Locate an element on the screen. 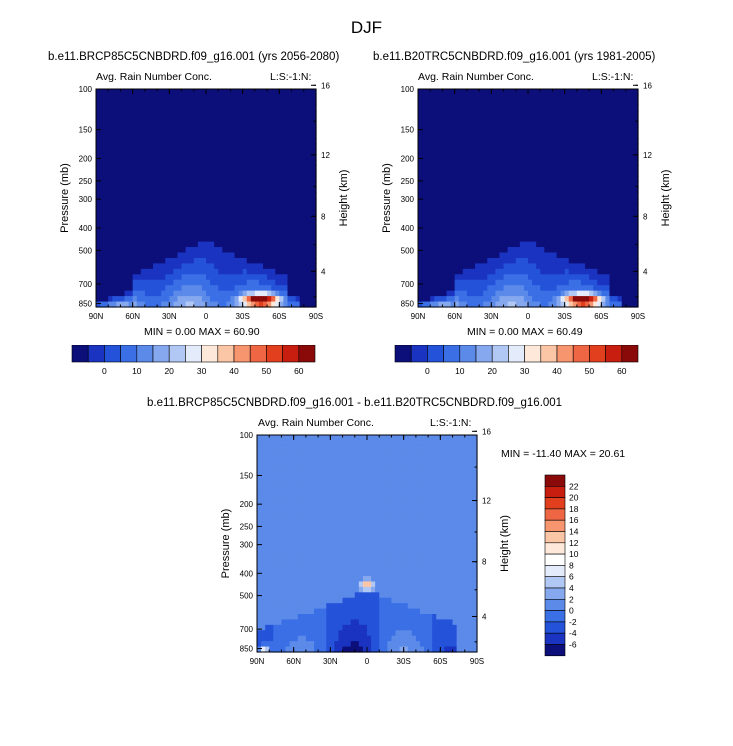  panel1-minmax: MIN = 0.00 MAX = 60.90 is located at coordinates (202, 332).